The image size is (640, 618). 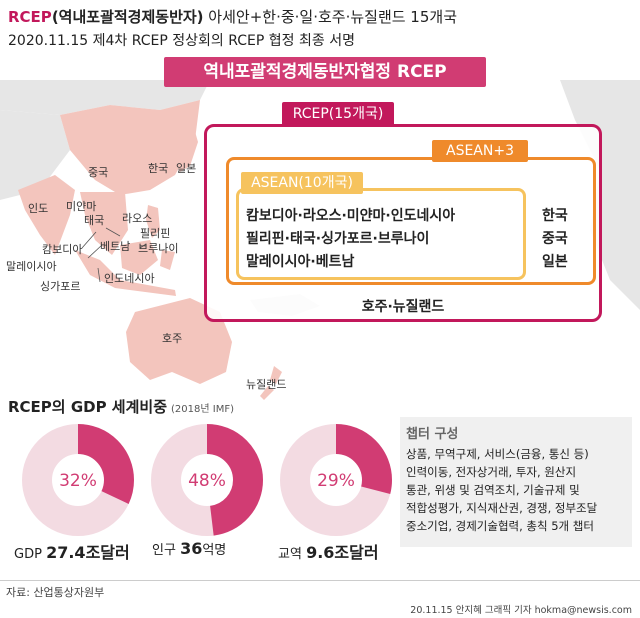 I want to click on label-korea: 한국, so click(x=158, y=168).